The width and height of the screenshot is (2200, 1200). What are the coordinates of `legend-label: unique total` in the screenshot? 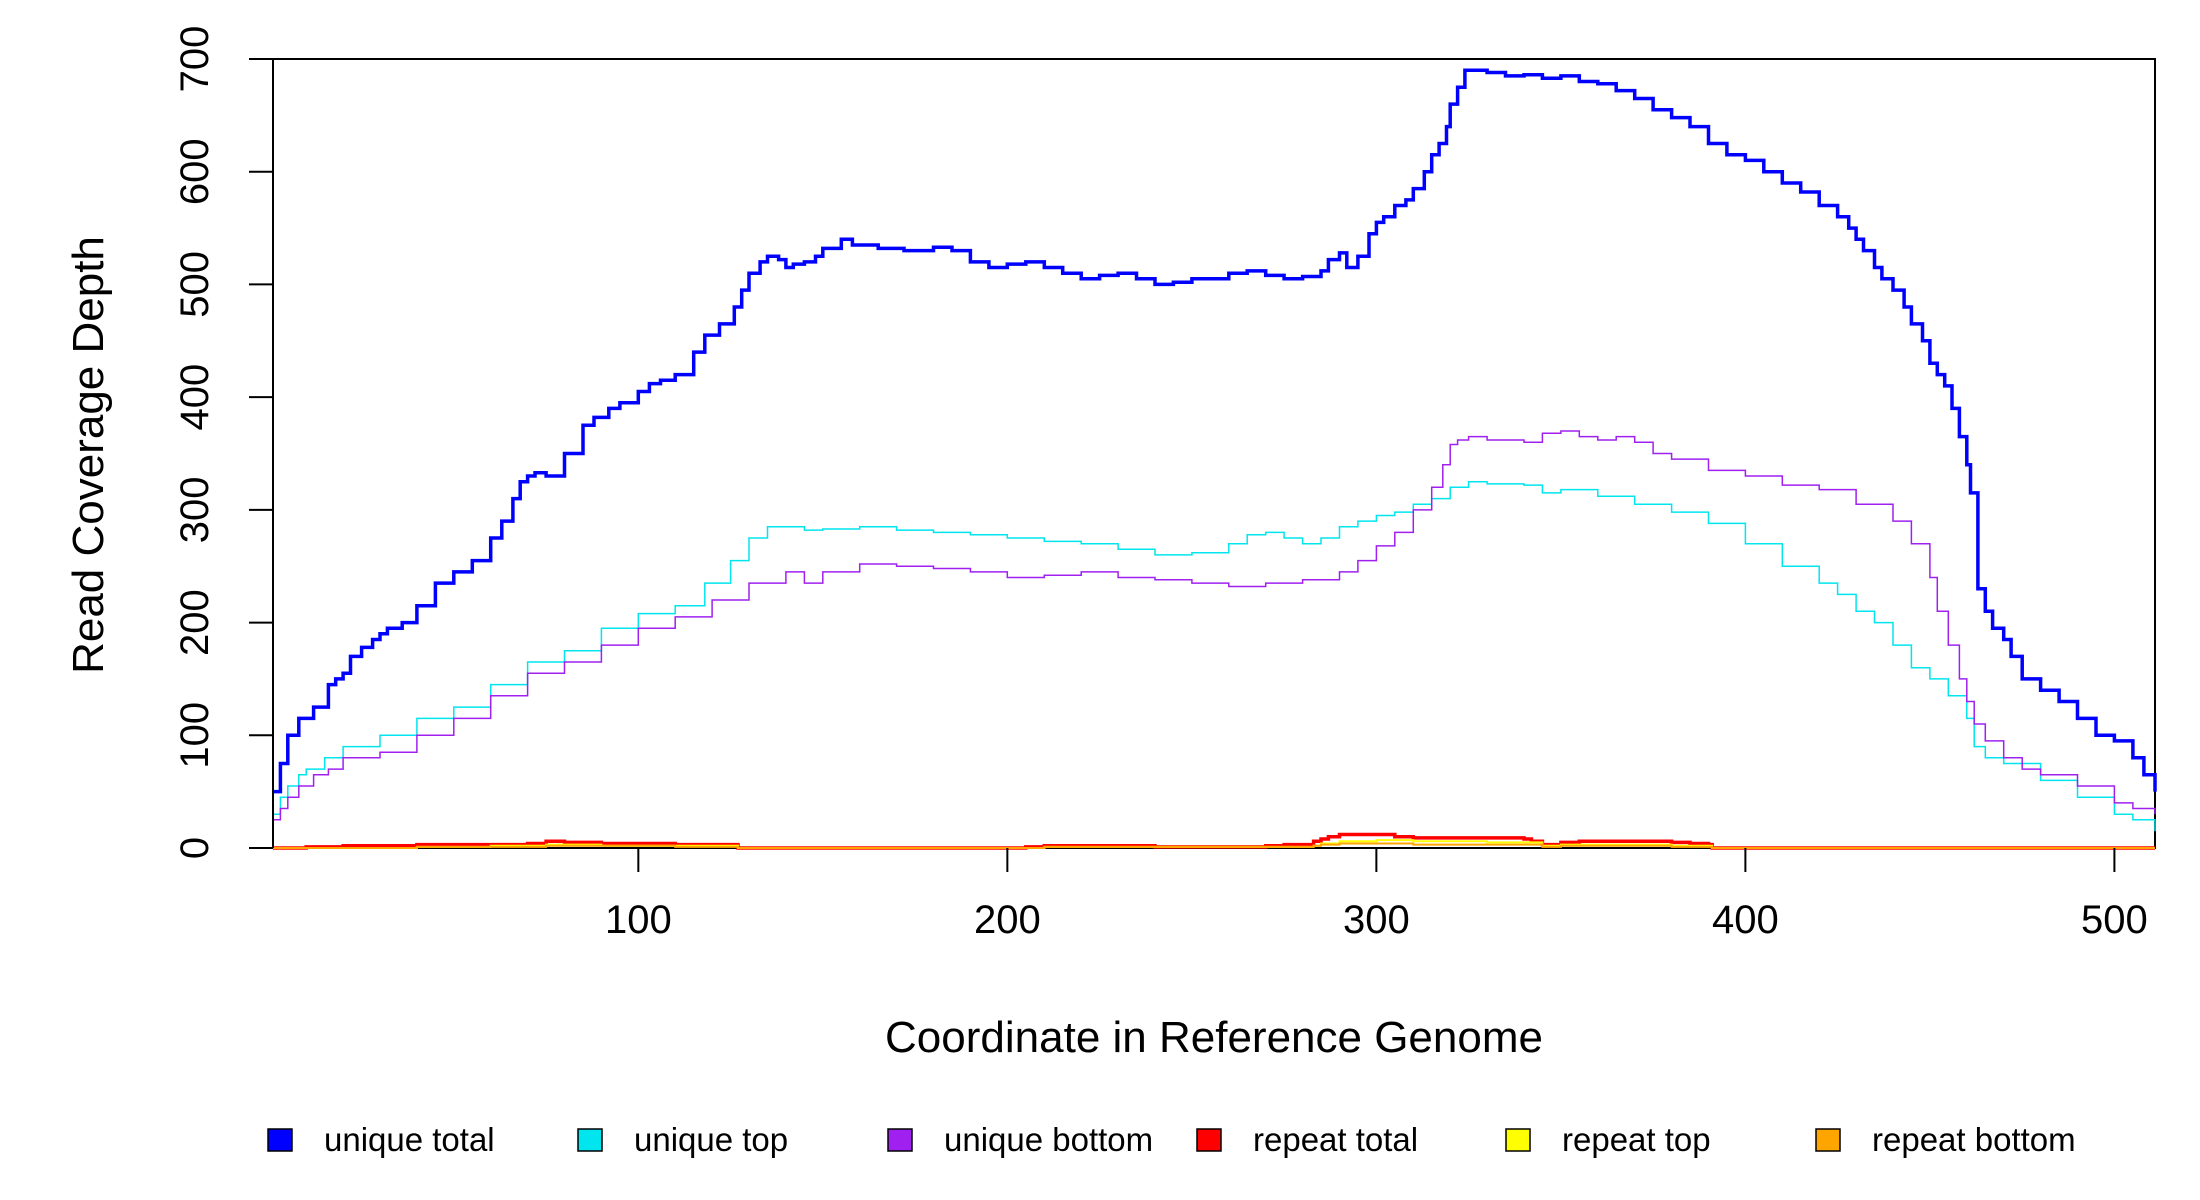 It's located at (409, 1139).